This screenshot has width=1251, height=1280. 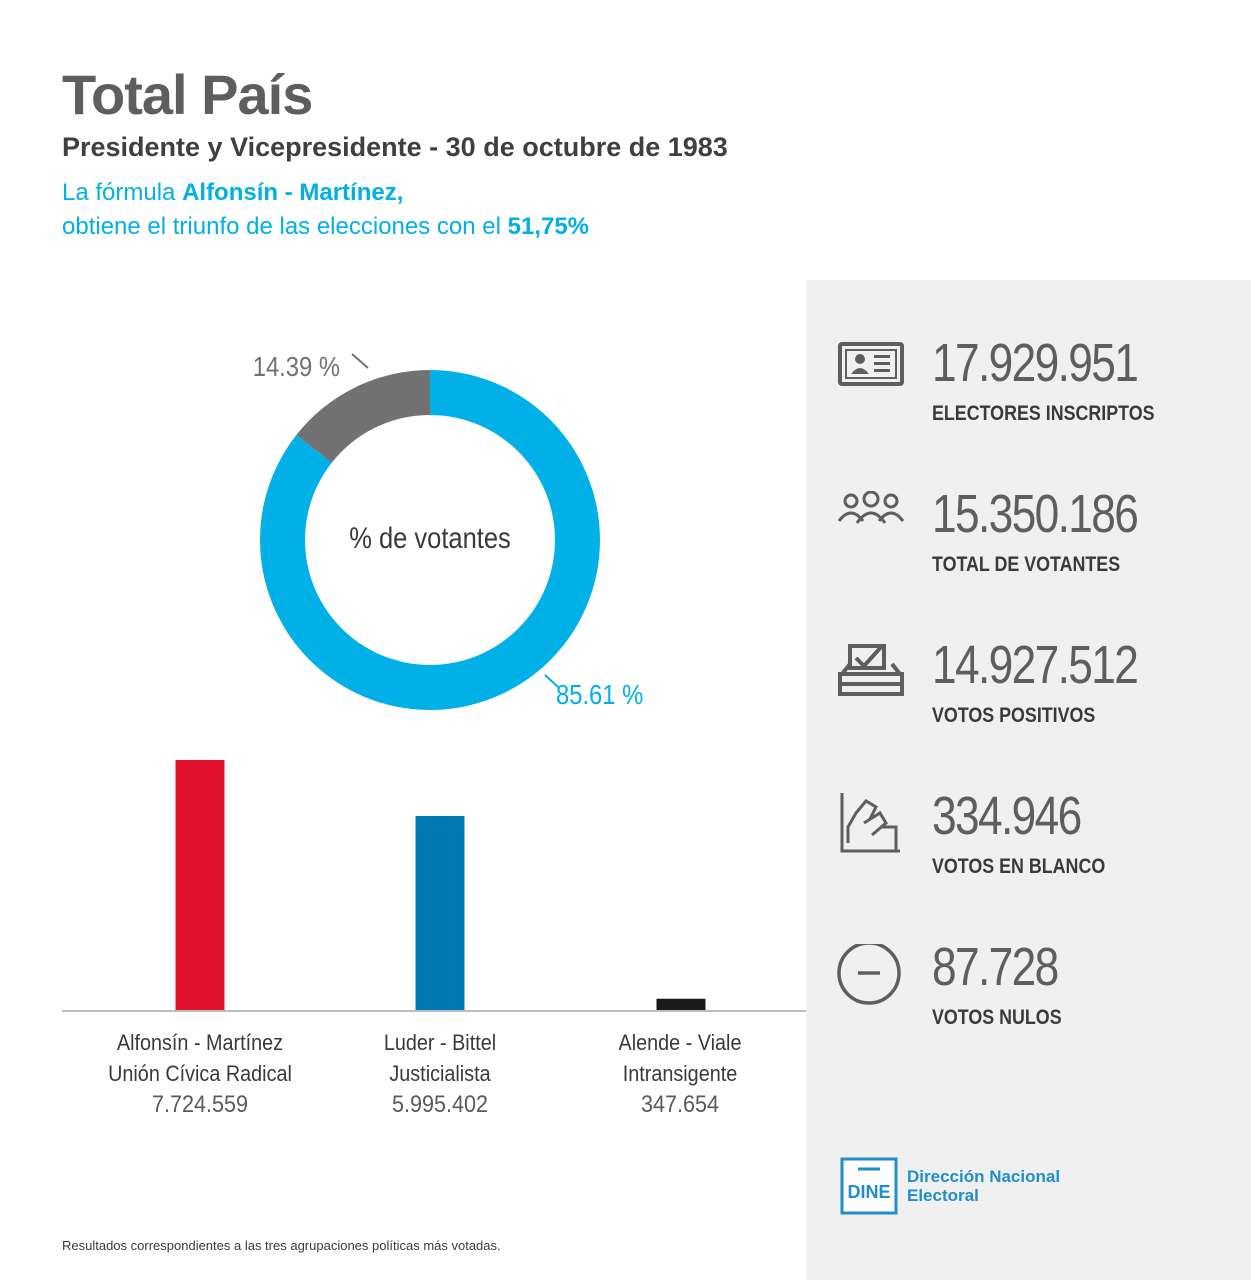 I want to click on bar-candidates-3: Alende - Viale, so click(x=680, y=1042).